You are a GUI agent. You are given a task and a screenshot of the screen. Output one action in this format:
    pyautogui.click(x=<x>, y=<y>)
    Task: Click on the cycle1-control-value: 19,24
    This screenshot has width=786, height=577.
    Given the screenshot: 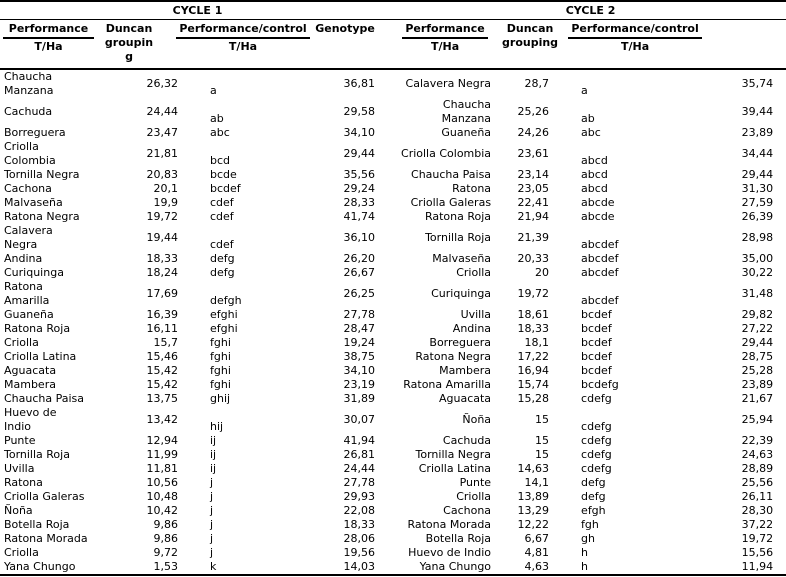 What is the action you would take?
    pyautogui.click(x=359, y=342)
    